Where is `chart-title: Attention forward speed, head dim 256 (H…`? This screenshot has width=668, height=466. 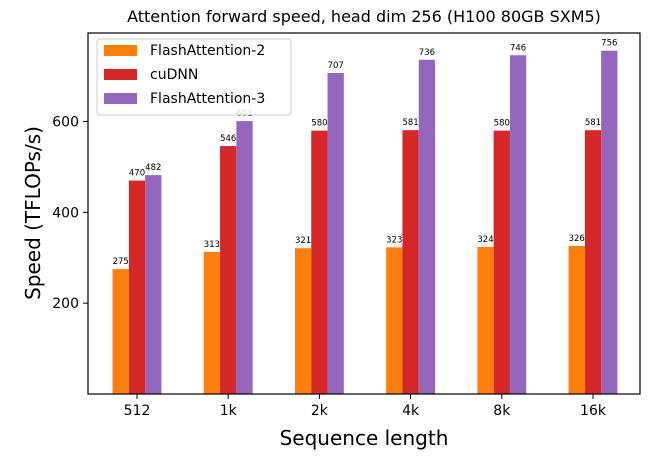 chart-title: Attention forward speed, head dim 256 (H… is located at coordinates (364, 16).